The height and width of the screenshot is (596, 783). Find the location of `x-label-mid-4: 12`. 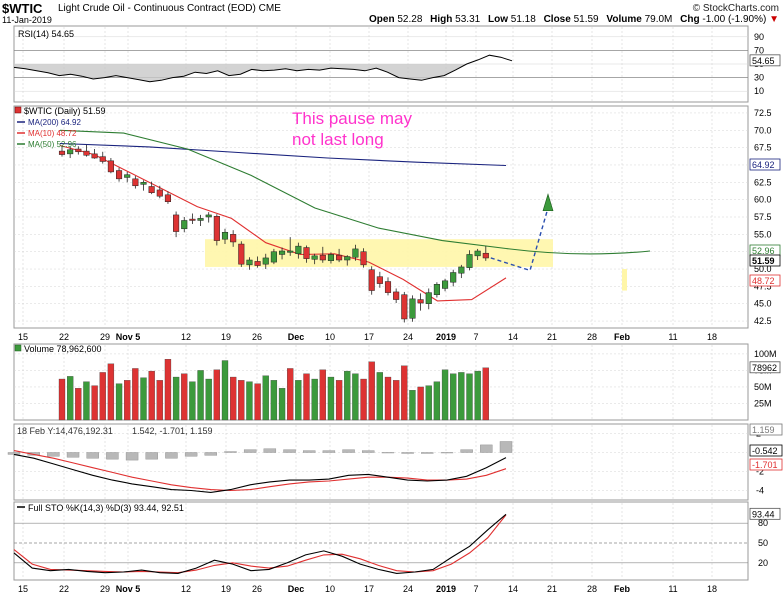

x-label-mid-4: 12 is located at coordinates (186, 337).